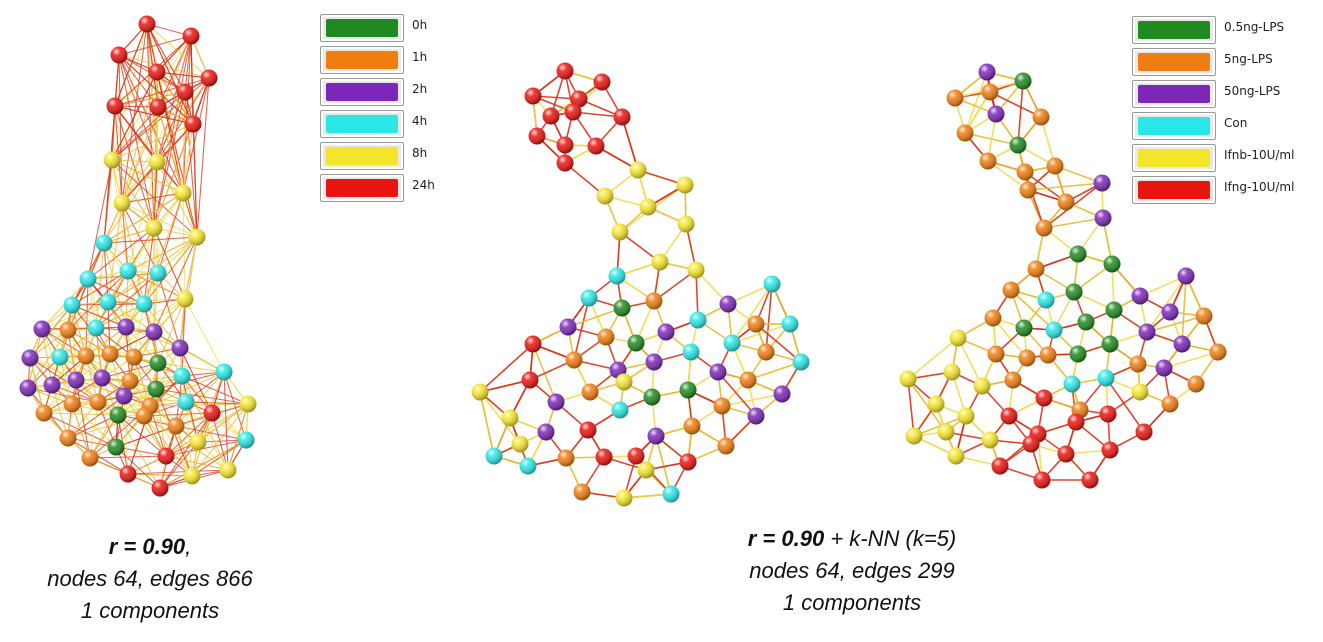 The image size is (1323, 642). I want to click on legend-label: 2h, so click(420, 89).